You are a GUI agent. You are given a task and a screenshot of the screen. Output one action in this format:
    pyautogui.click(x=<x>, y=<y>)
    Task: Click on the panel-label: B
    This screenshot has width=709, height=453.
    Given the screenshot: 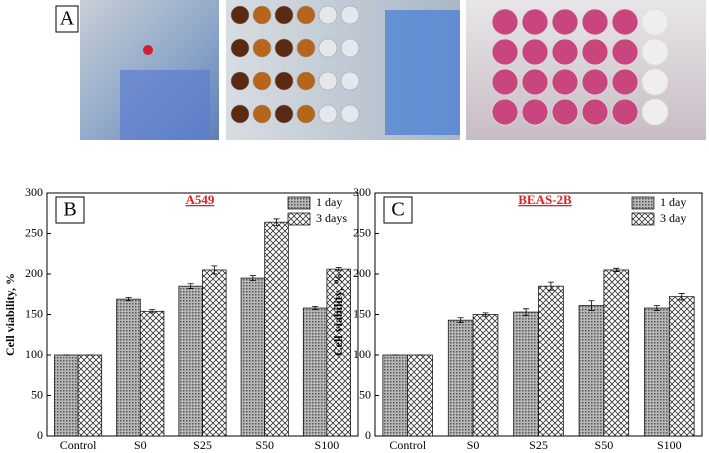 What is the action you would take?
    pyautogui.click(x=69, y=210)
    